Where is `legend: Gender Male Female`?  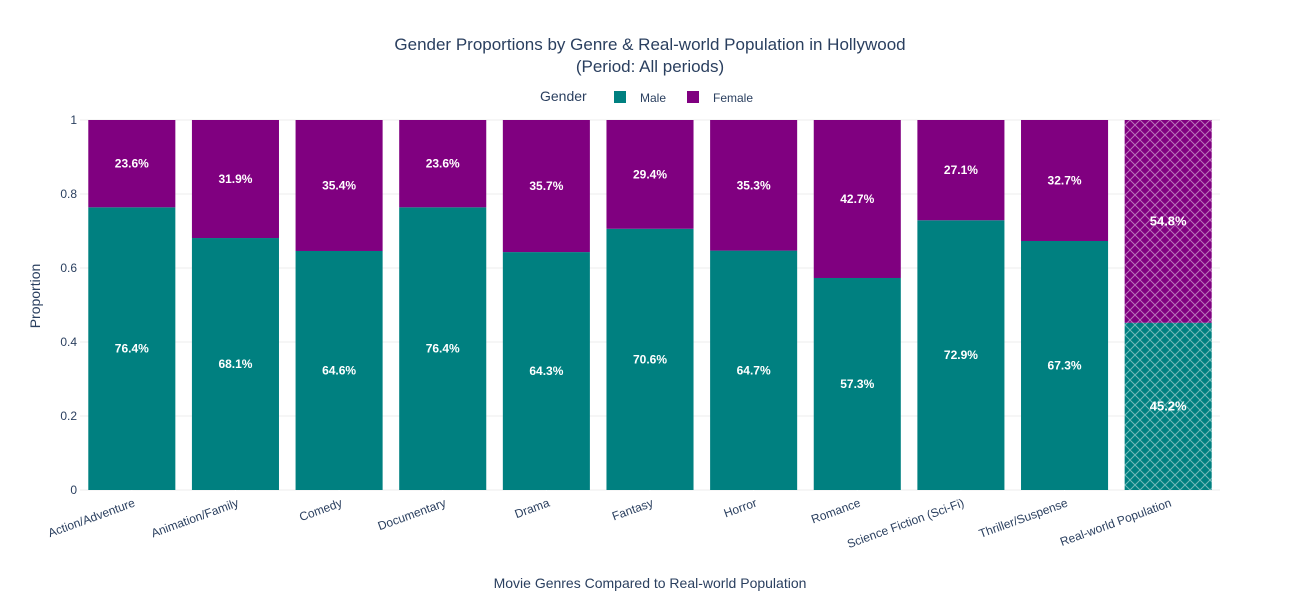 legend: Gender Male Female is located at coordinates (646, 96).